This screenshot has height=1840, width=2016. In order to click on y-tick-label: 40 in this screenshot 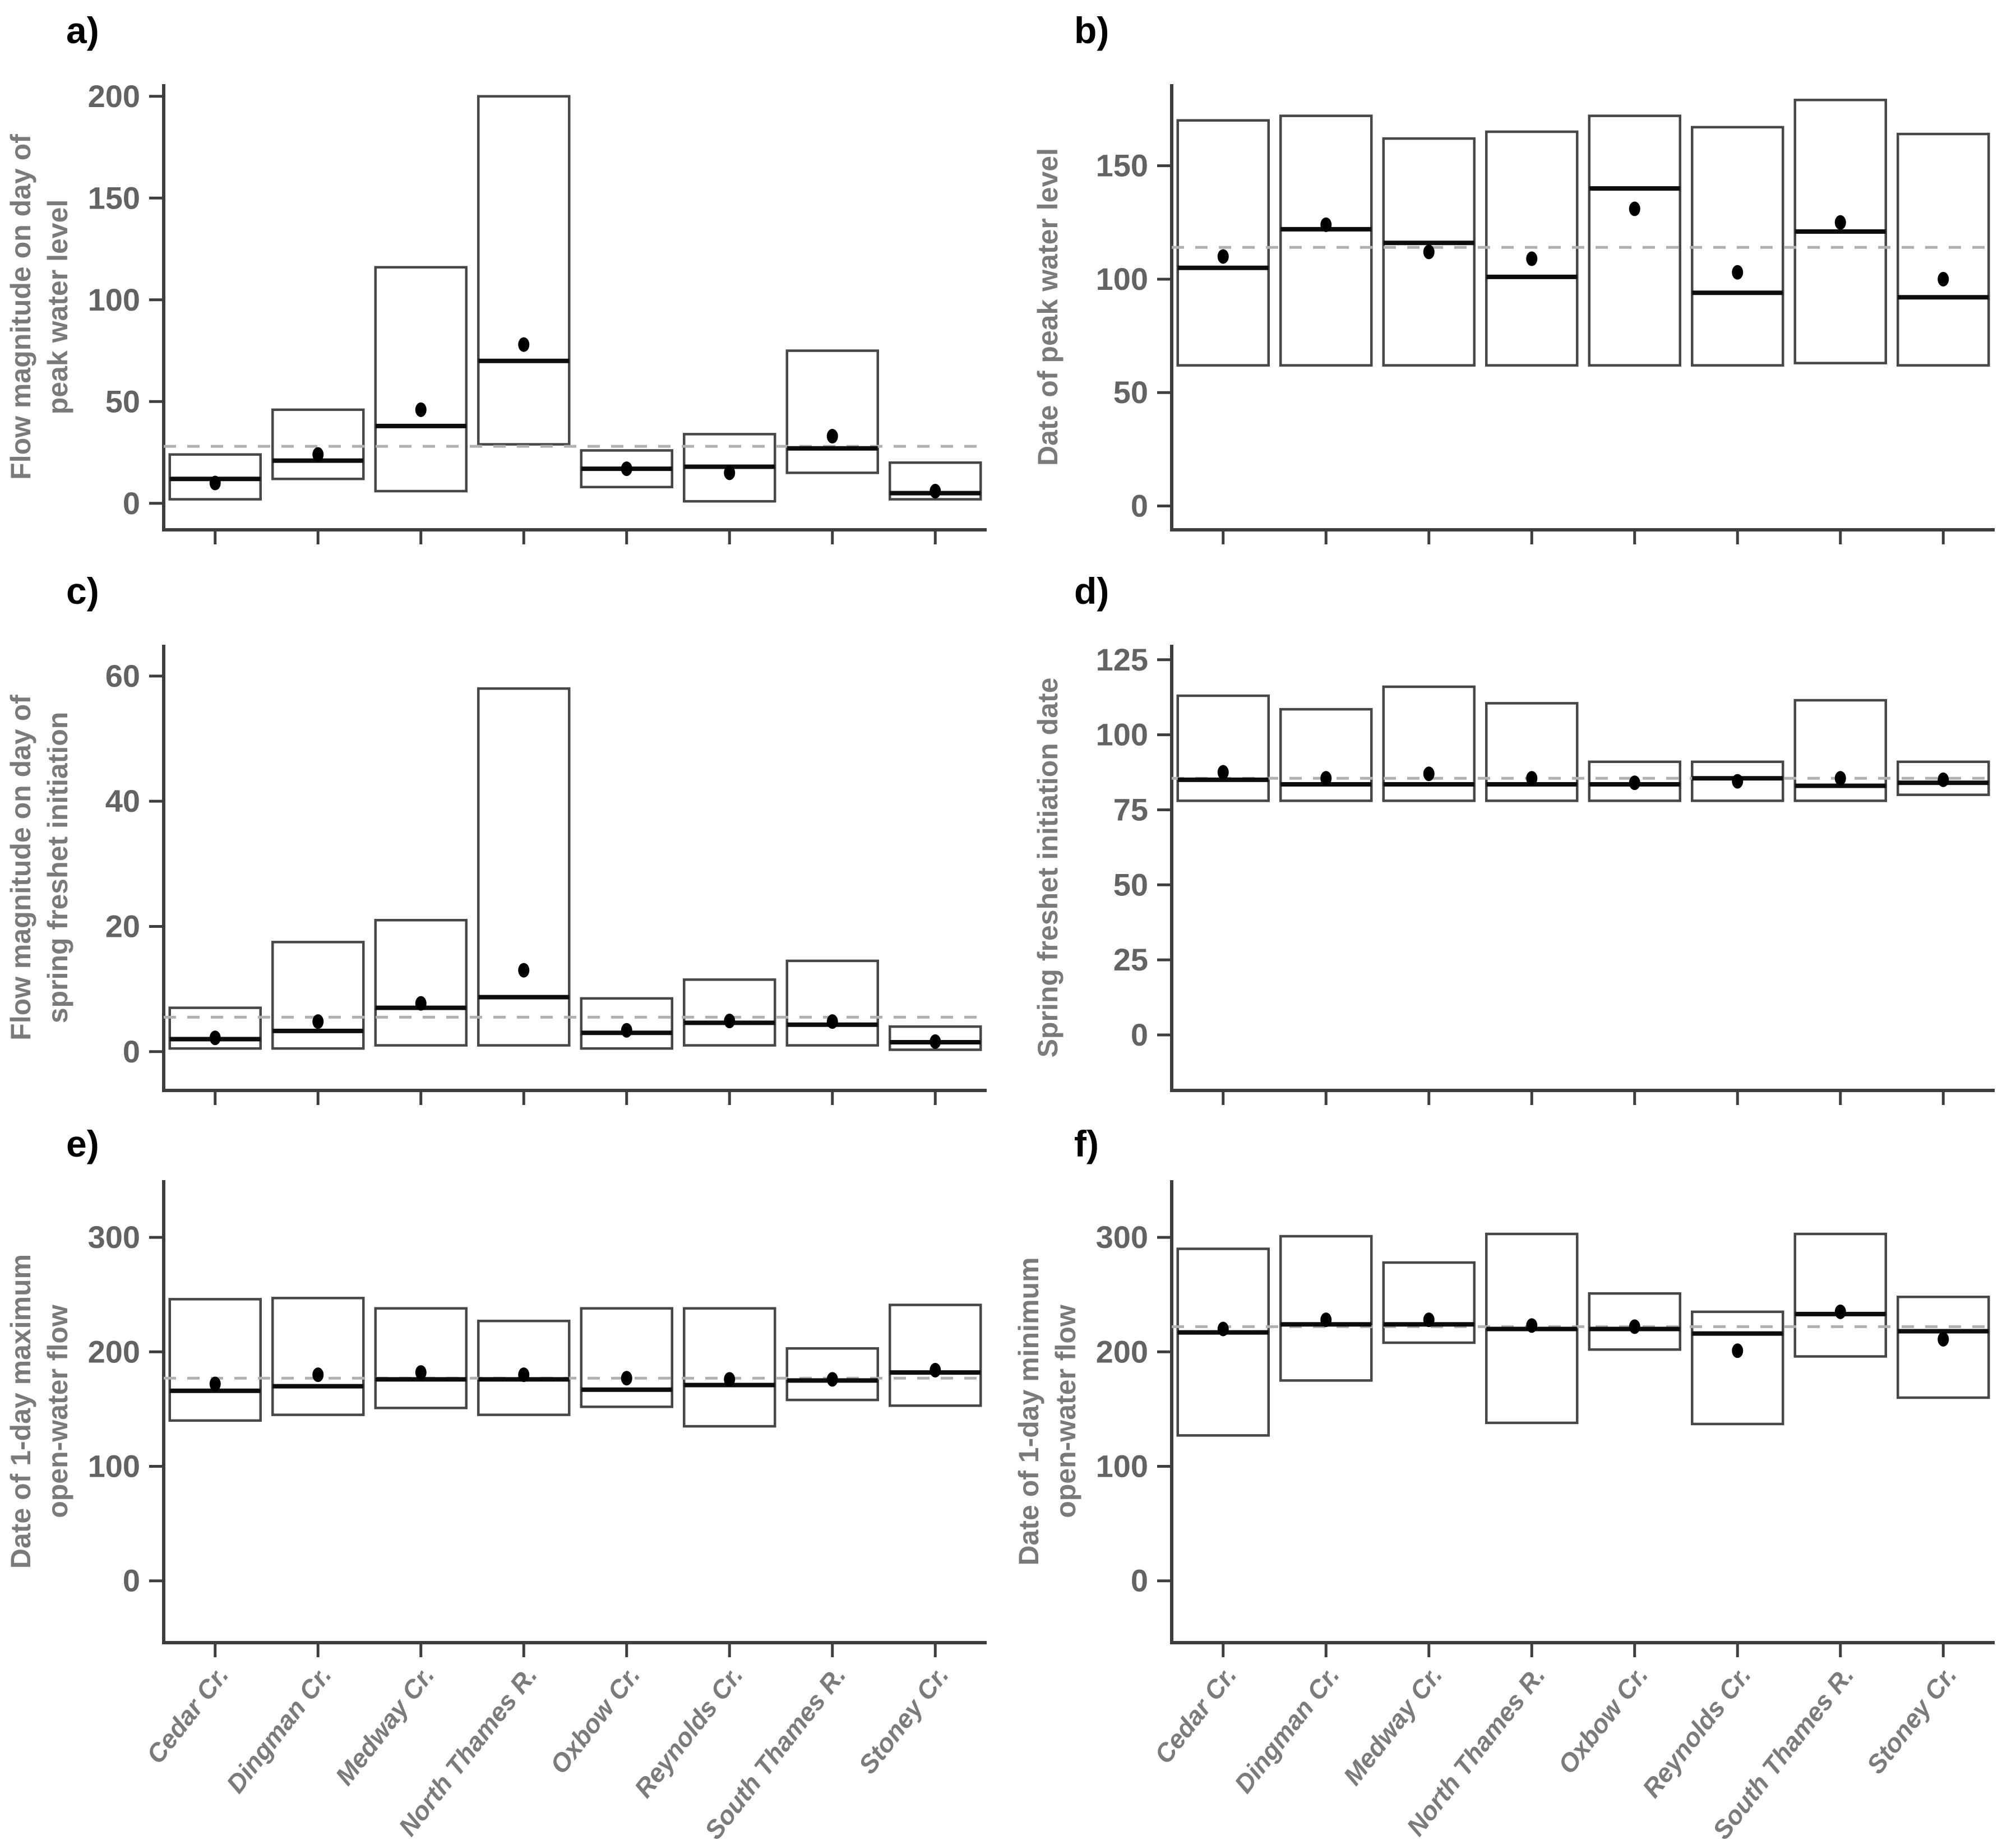, I will do `click(123, 801)`.